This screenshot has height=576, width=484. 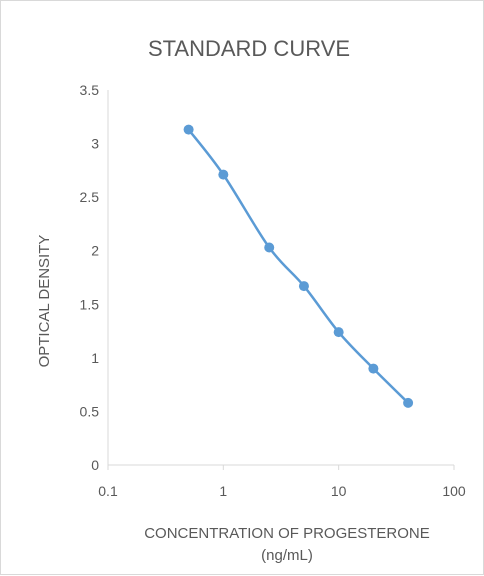 What do you see at coordinates (90, 411) in the screenshot?
I see `y-tick-label: 0.5` at bounding box center [90, 411].